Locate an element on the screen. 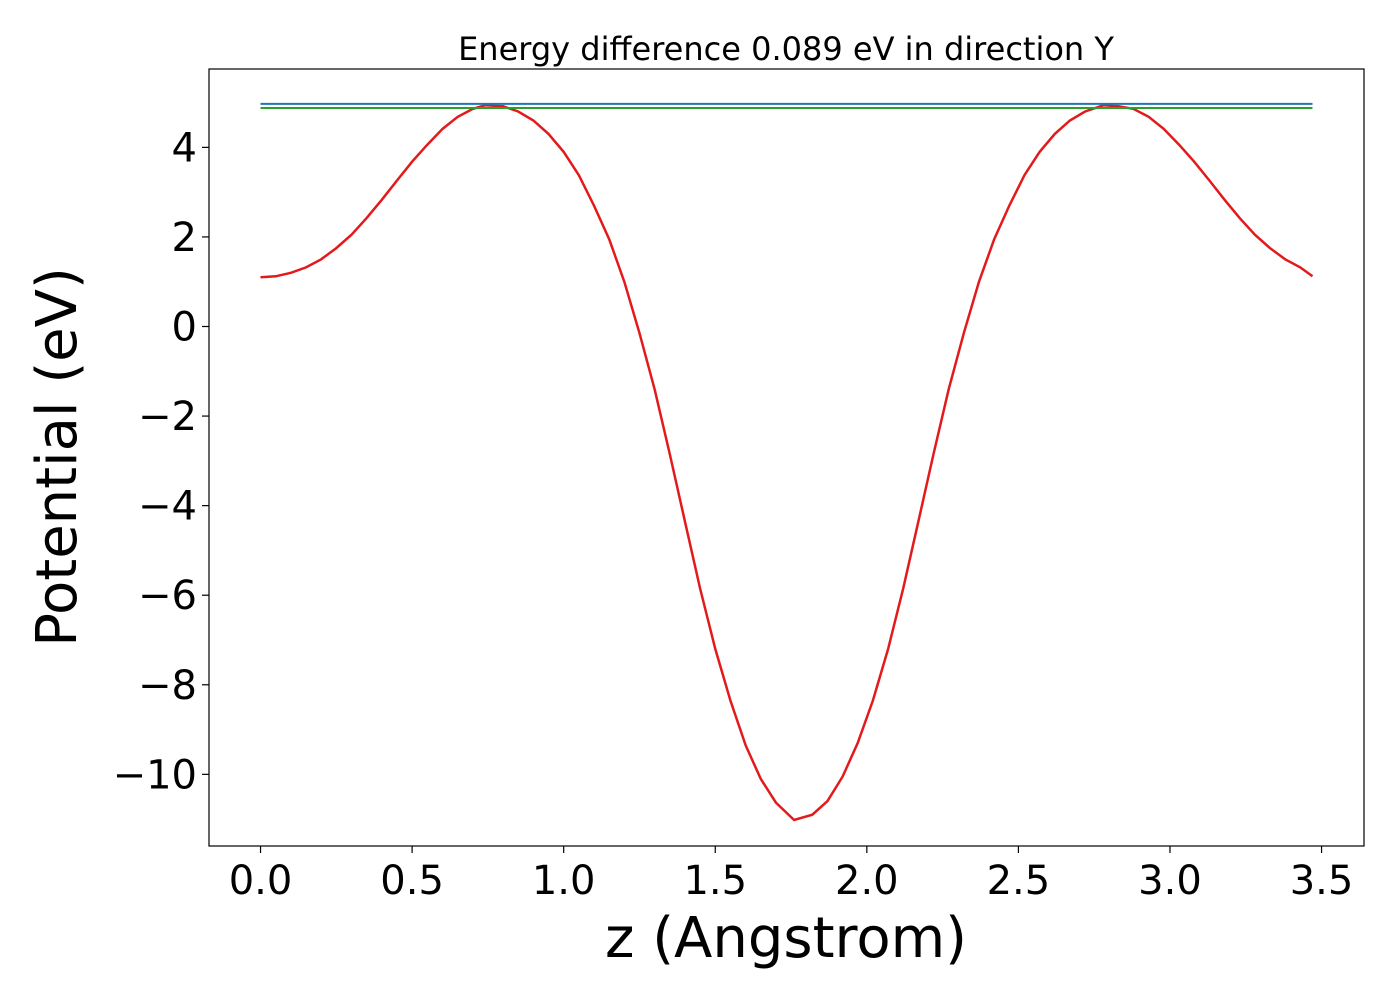  x-tick-label: 0.0 is located at coordinates (261, 881).